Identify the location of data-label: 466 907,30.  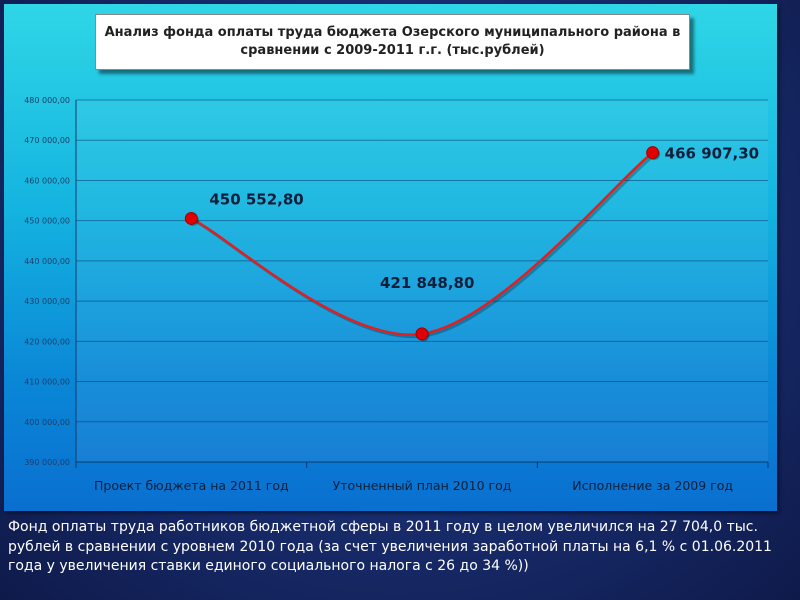
(712, 154).